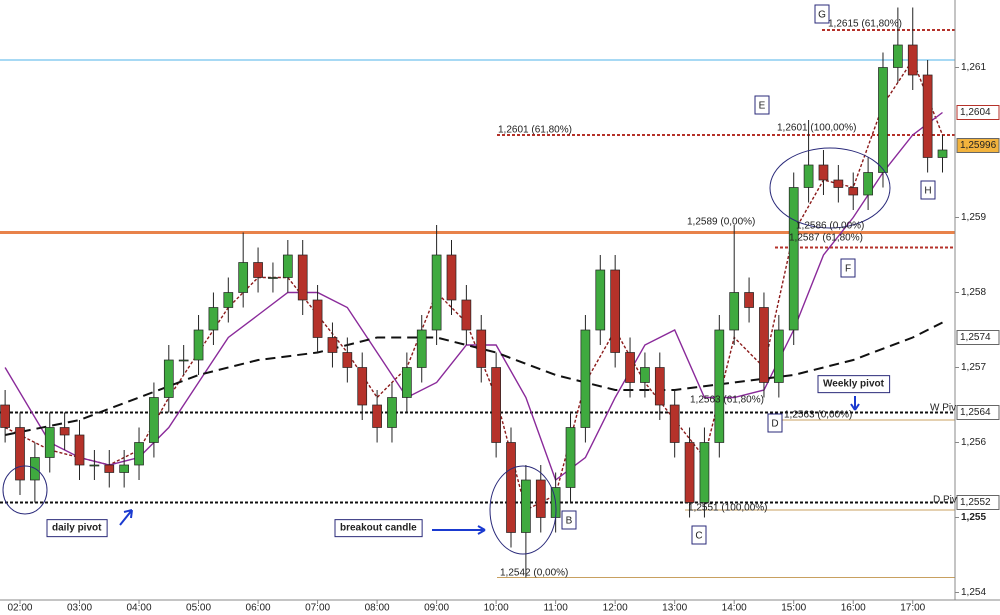  Describe the element at coordinates (943, 408) in the screenshot. I see `callout: W Piv` at that location.